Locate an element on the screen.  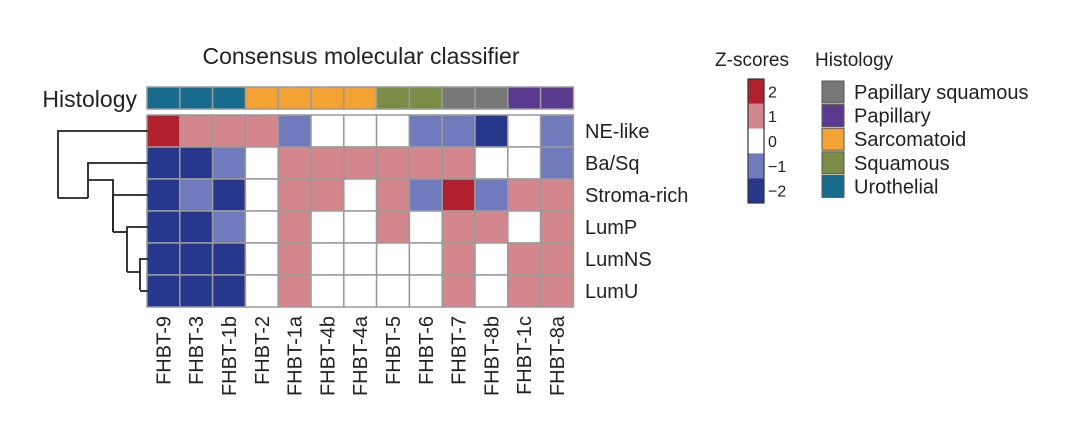
column-label: FHBT-4b is located at coordinates (328, 356).